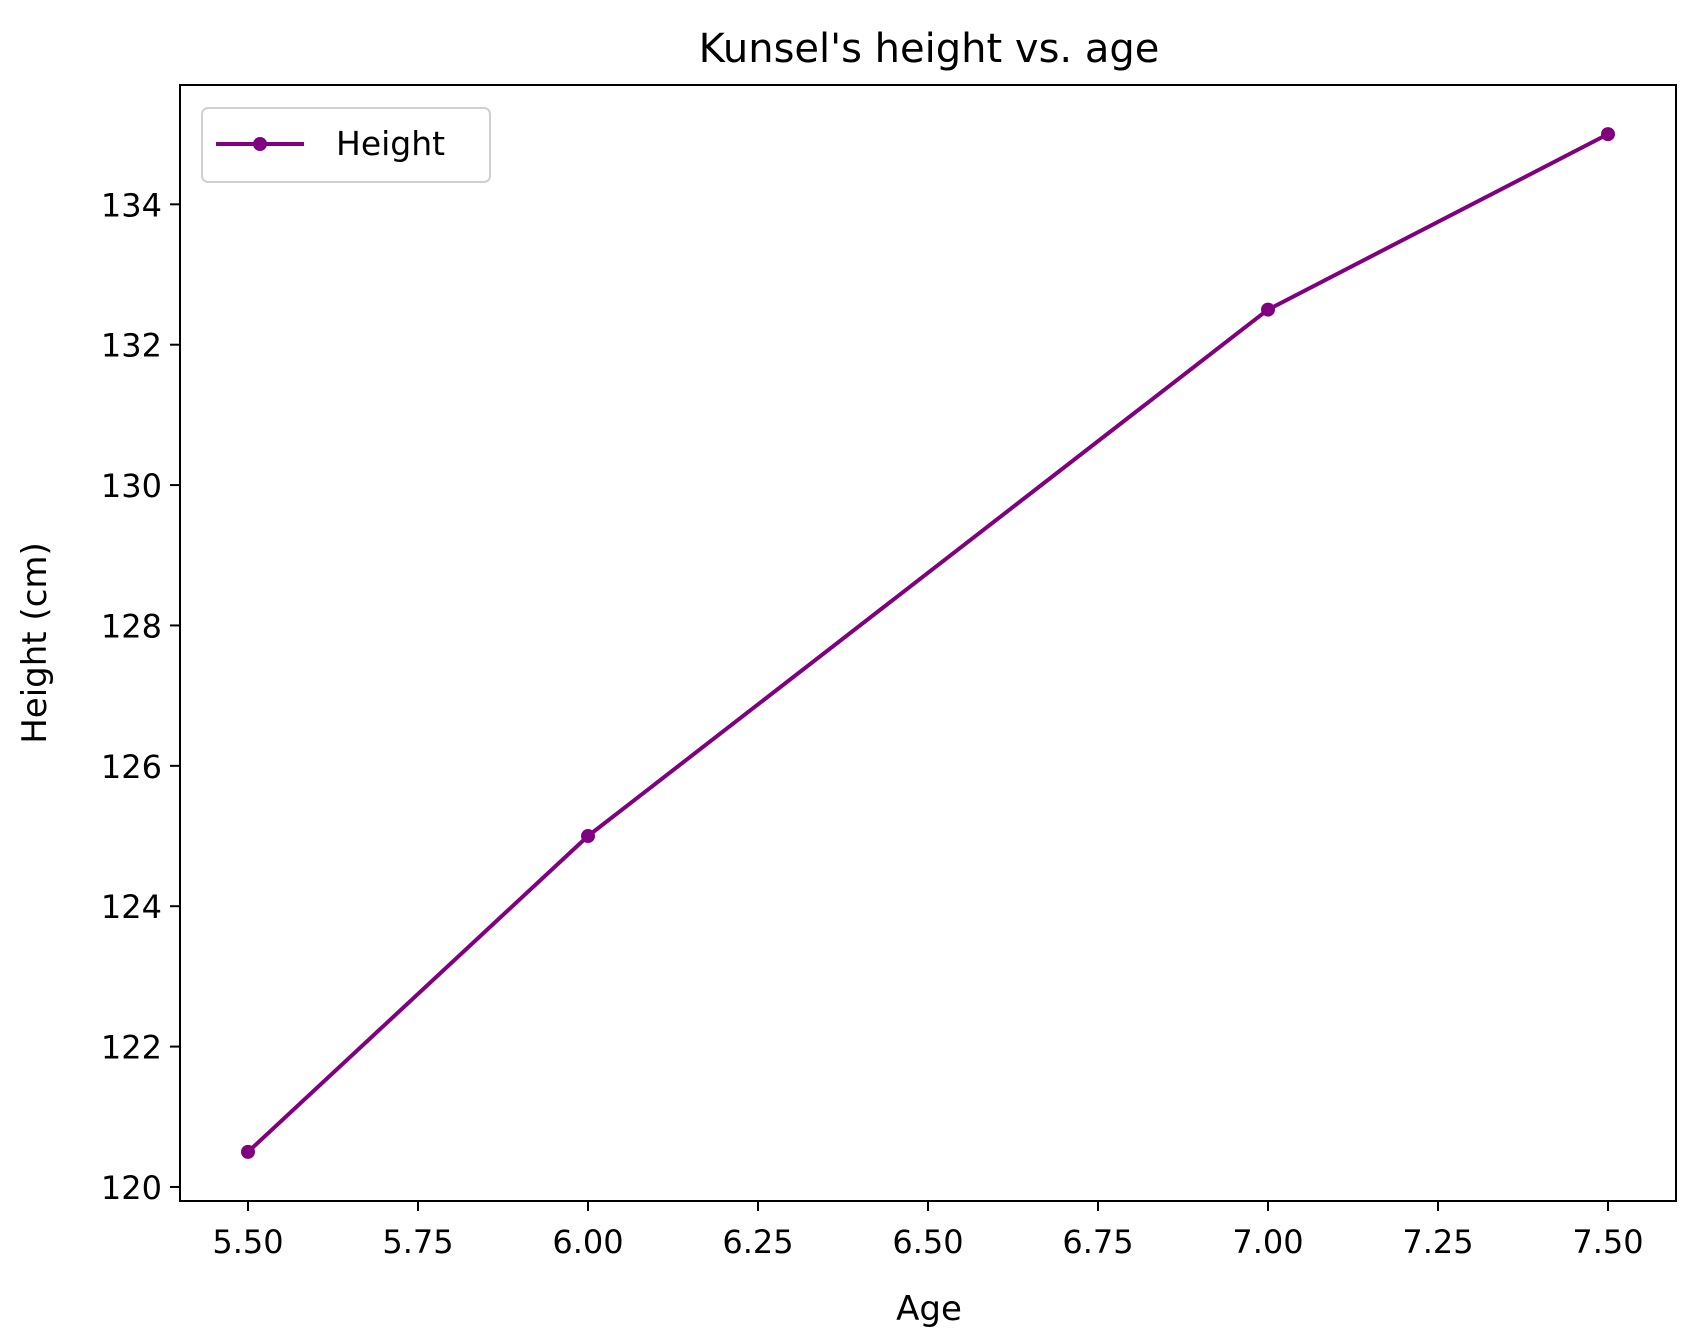  Describe the element at coordinates (587, 1242) in the screenshot. I see `x-tick-label: 6.00` at that location.